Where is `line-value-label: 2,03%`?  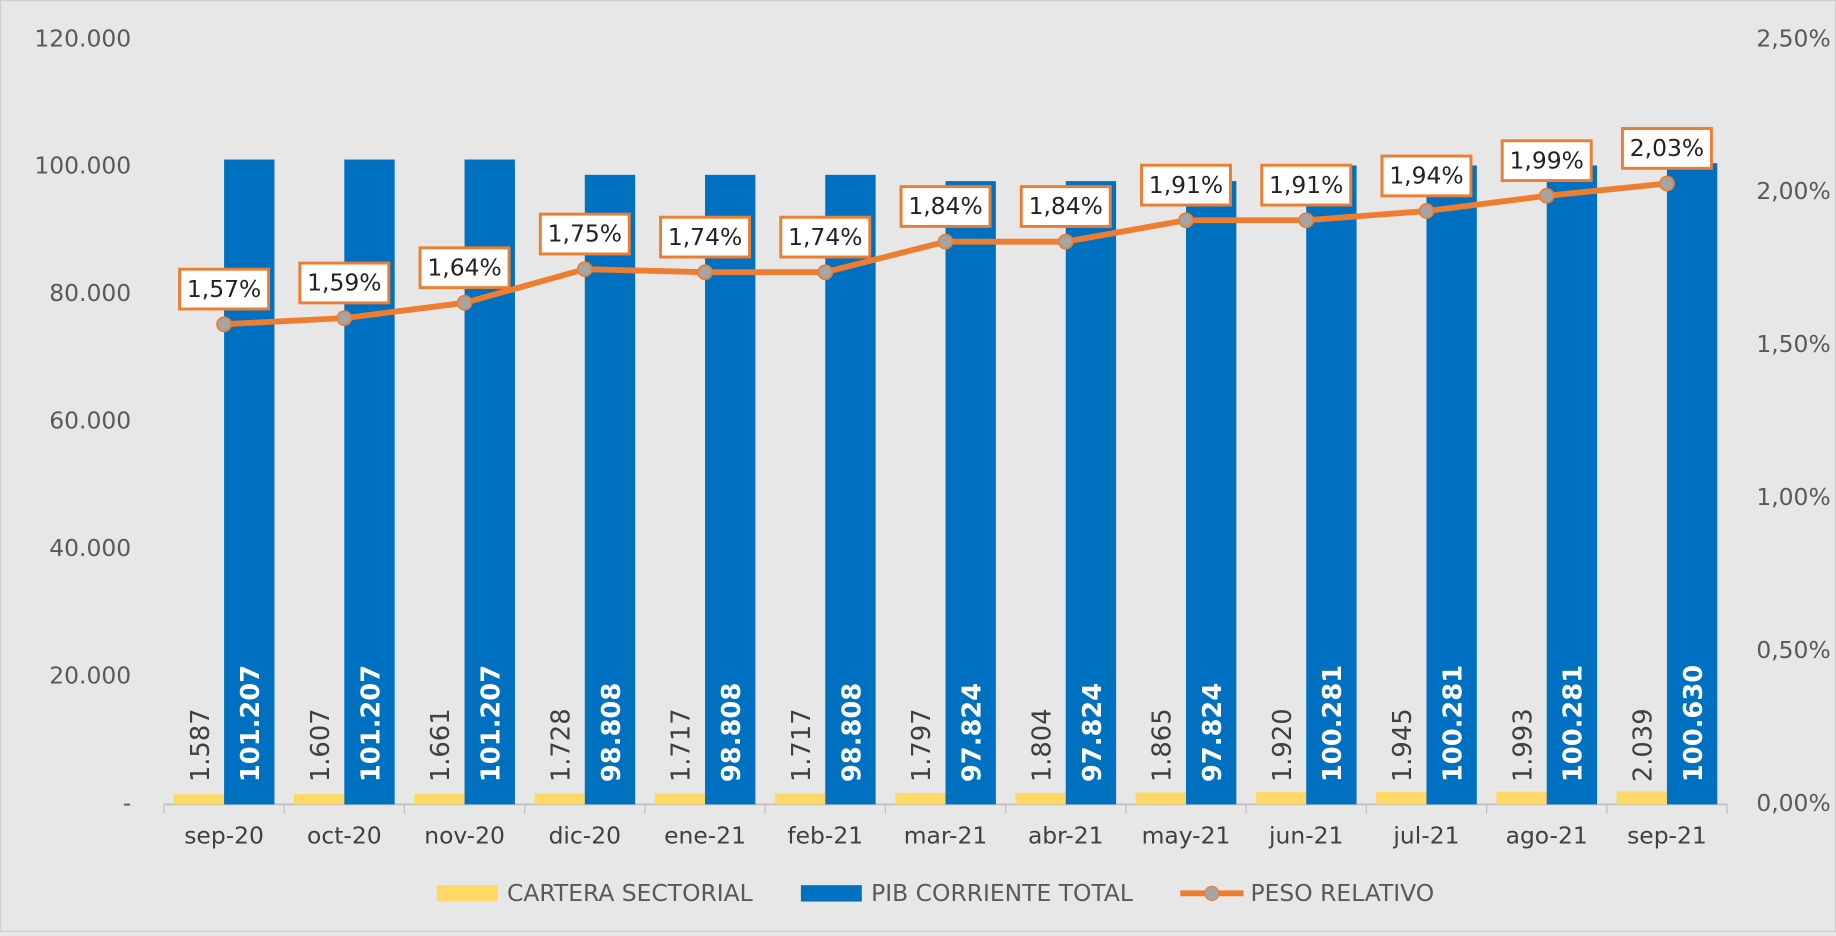 line-value-label: 2,03% is located at coordinates (1667, 148).